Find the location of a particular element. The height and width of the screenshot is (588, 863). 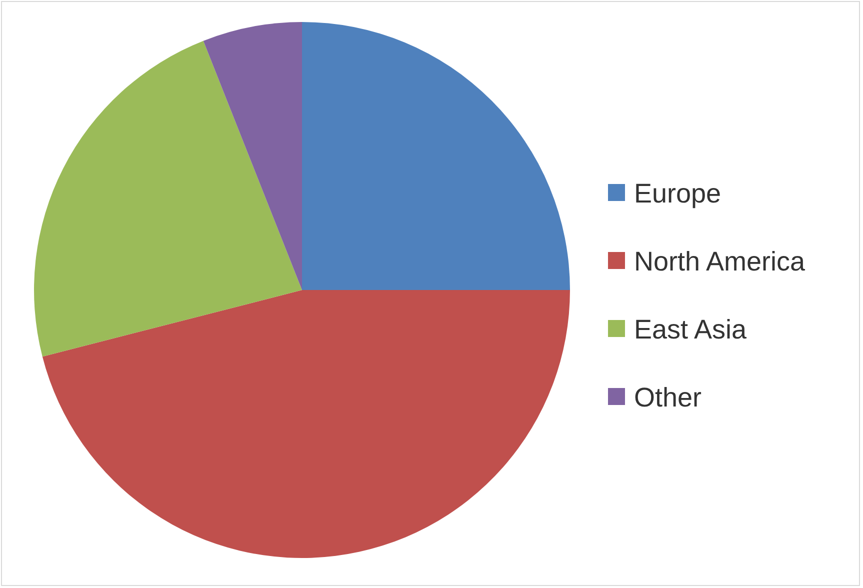

legend-label: Europe is located at coordinates (678, 193).